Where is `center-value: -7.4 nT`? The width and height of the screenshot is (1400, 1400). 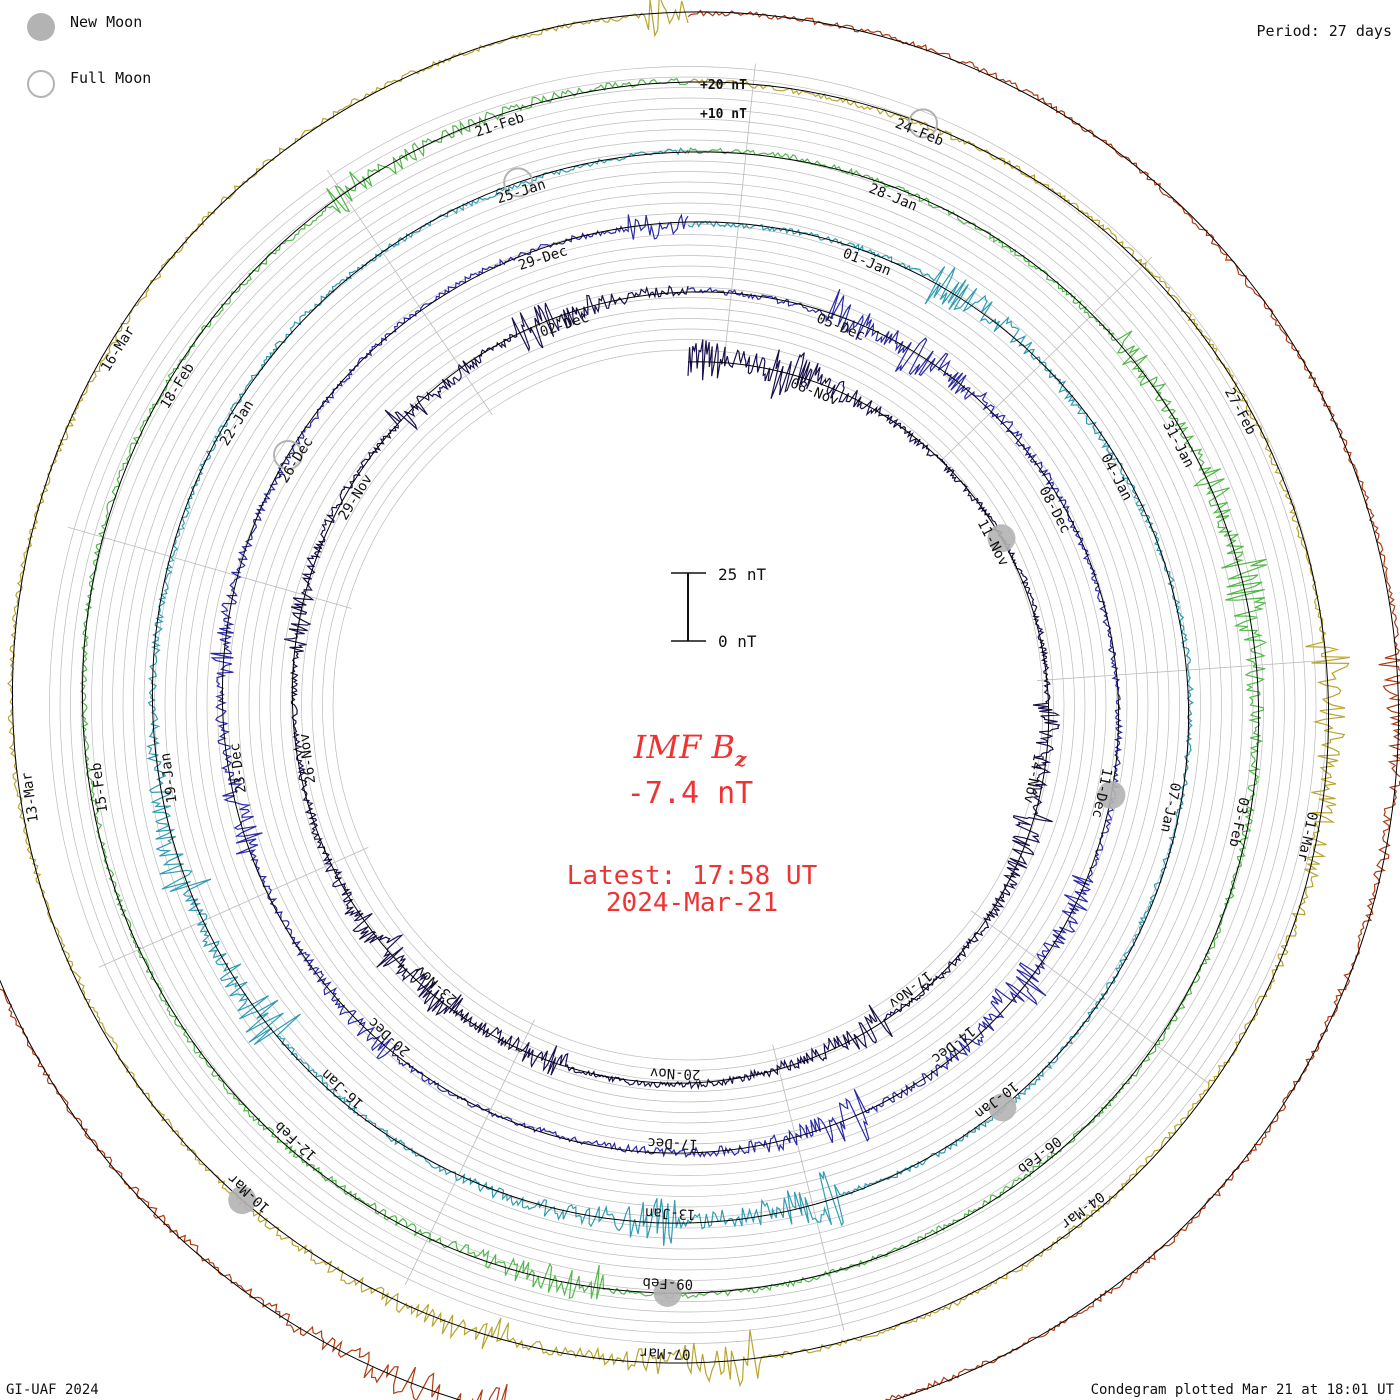 center-value: -7.4 nT is located at coordinates (690, 793).